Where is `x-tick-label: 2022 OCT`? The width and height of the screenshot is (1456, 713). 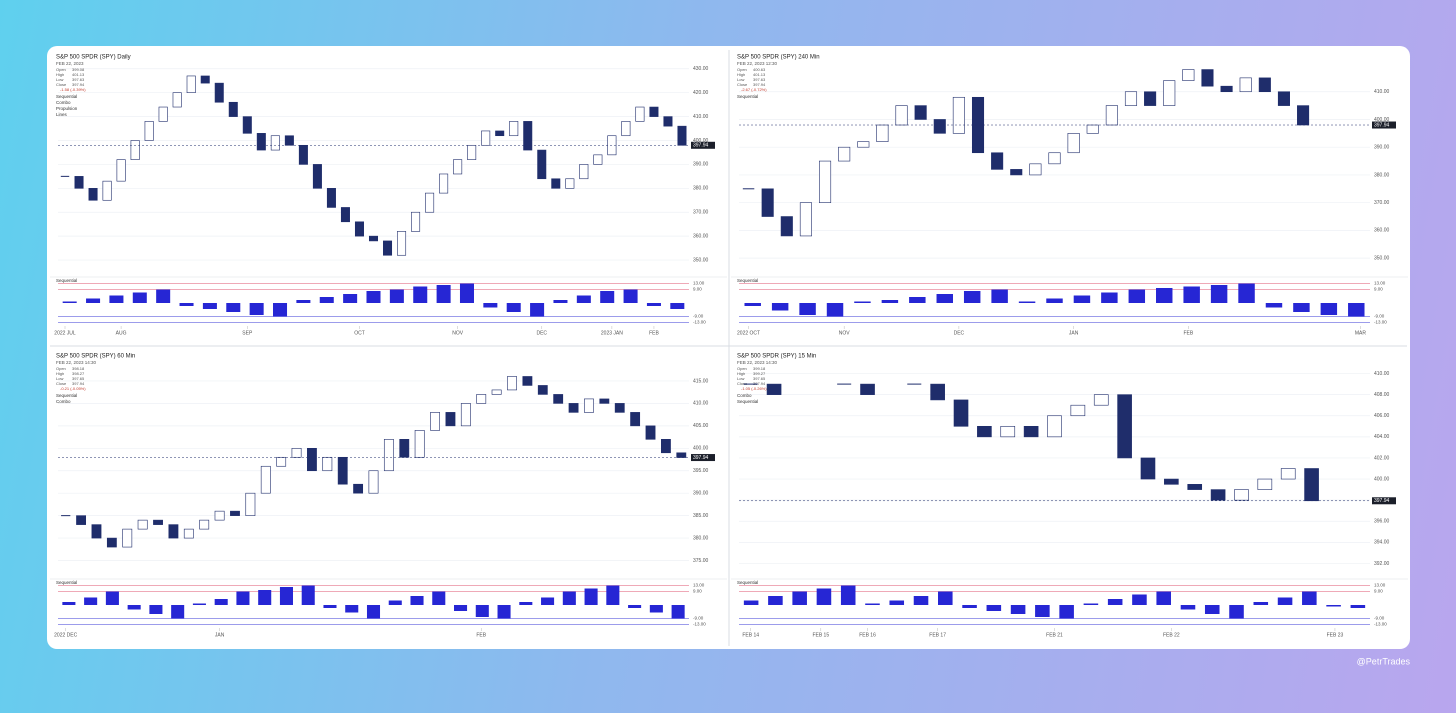 x-tick-label: 2022 OCT is located at coordinates (748, 333).